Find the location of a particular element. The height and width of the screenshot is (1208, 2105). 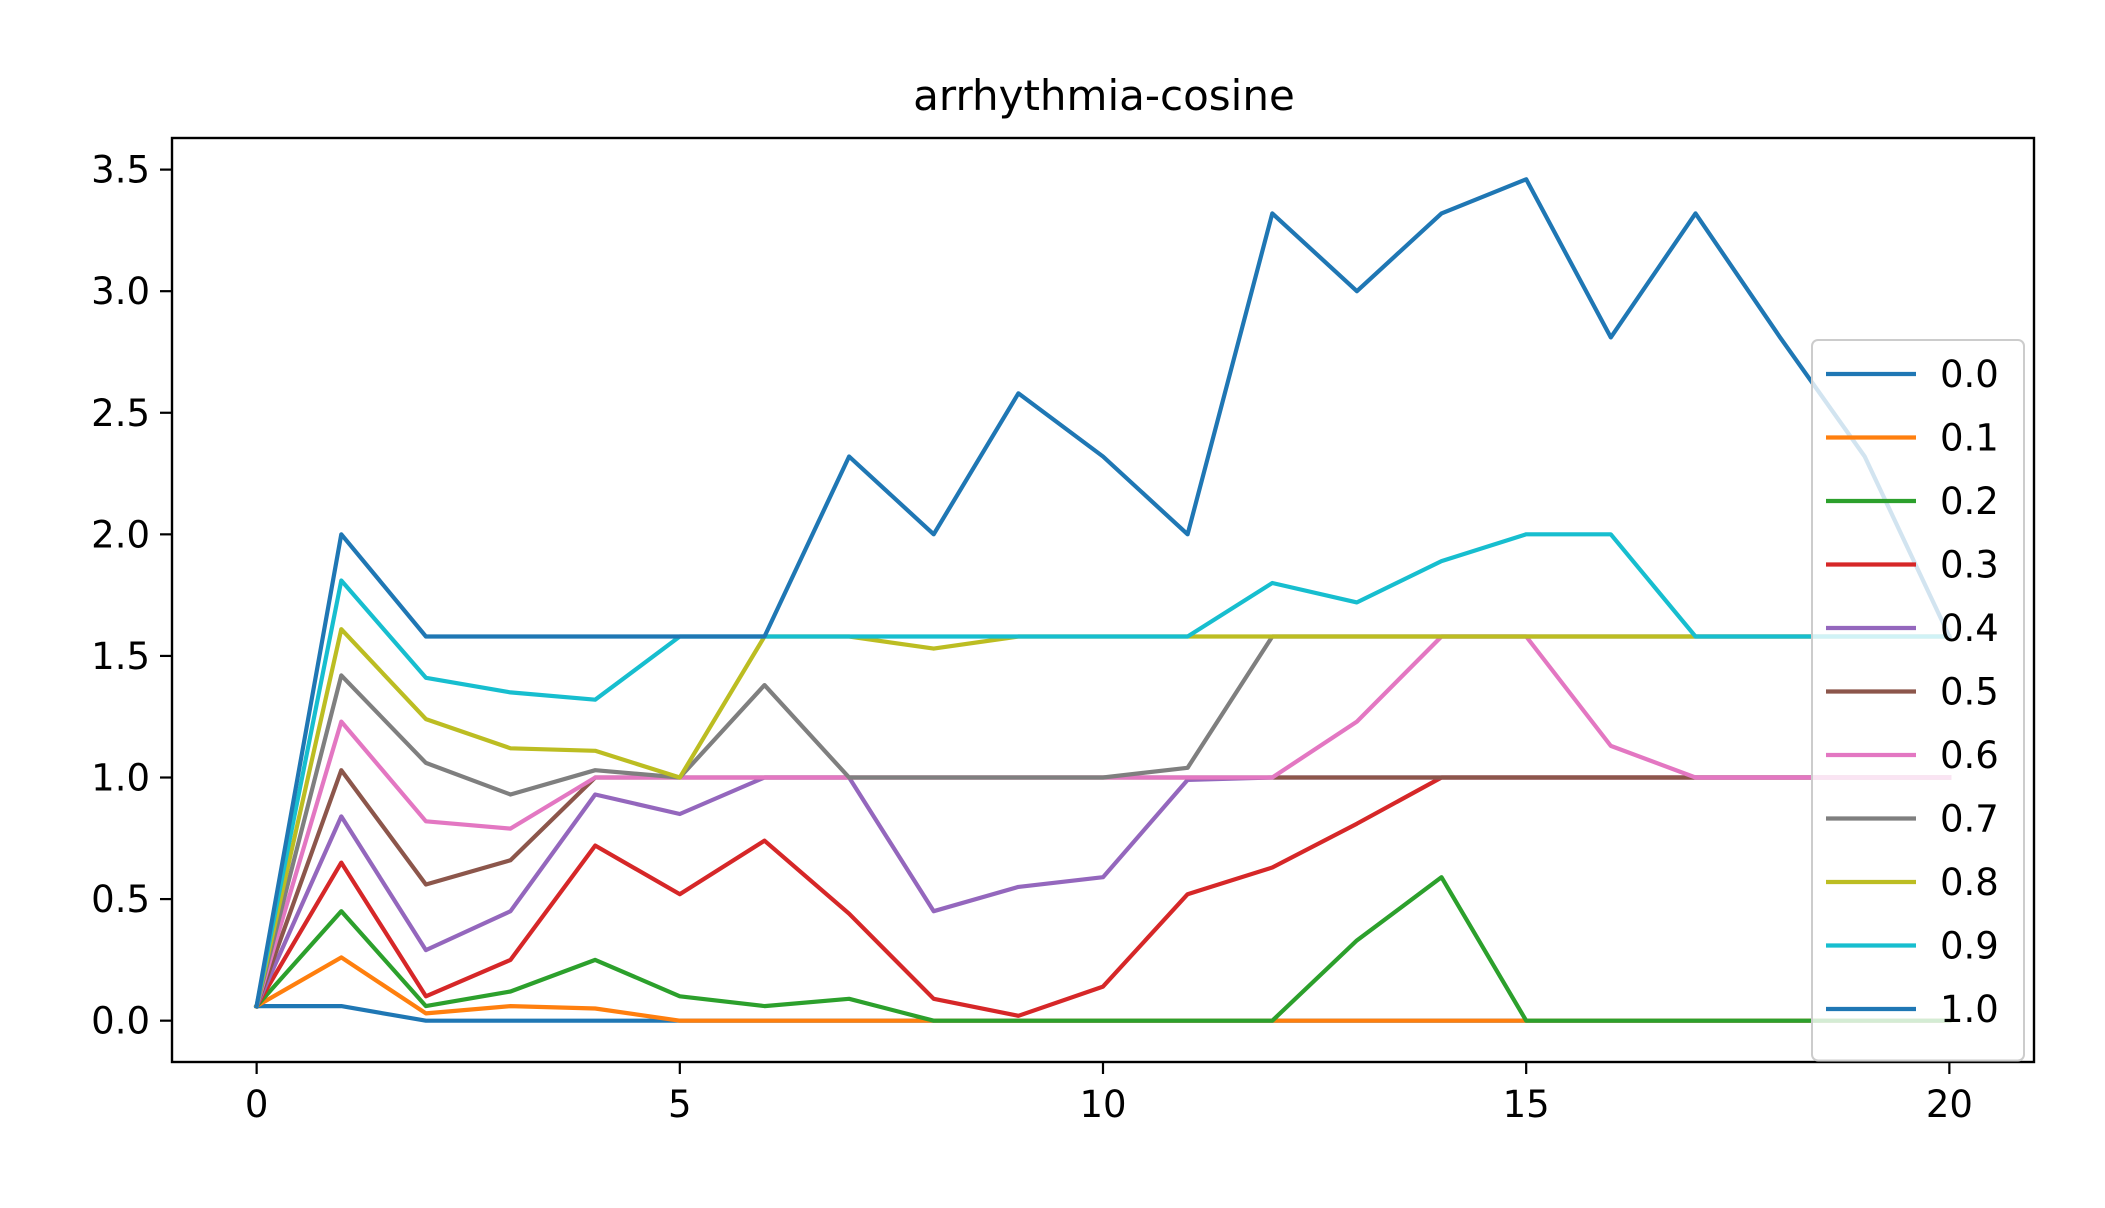

legend-label: 0.2 is located at coordinates (1969, 501).